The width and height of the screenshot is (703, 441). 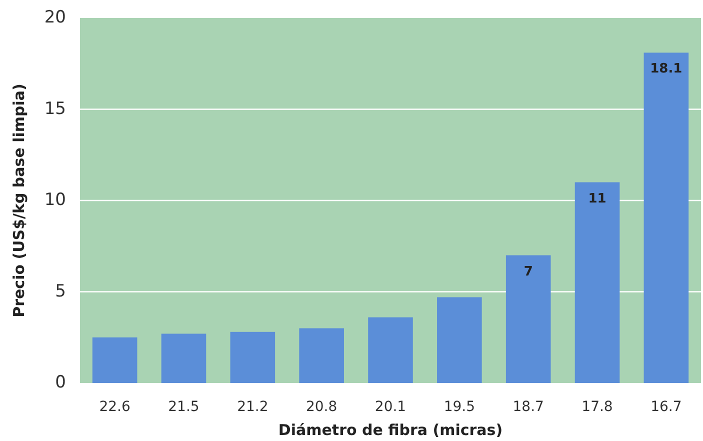 I want to click on x-tick-label: 16.7, so click(x=666, y=407).